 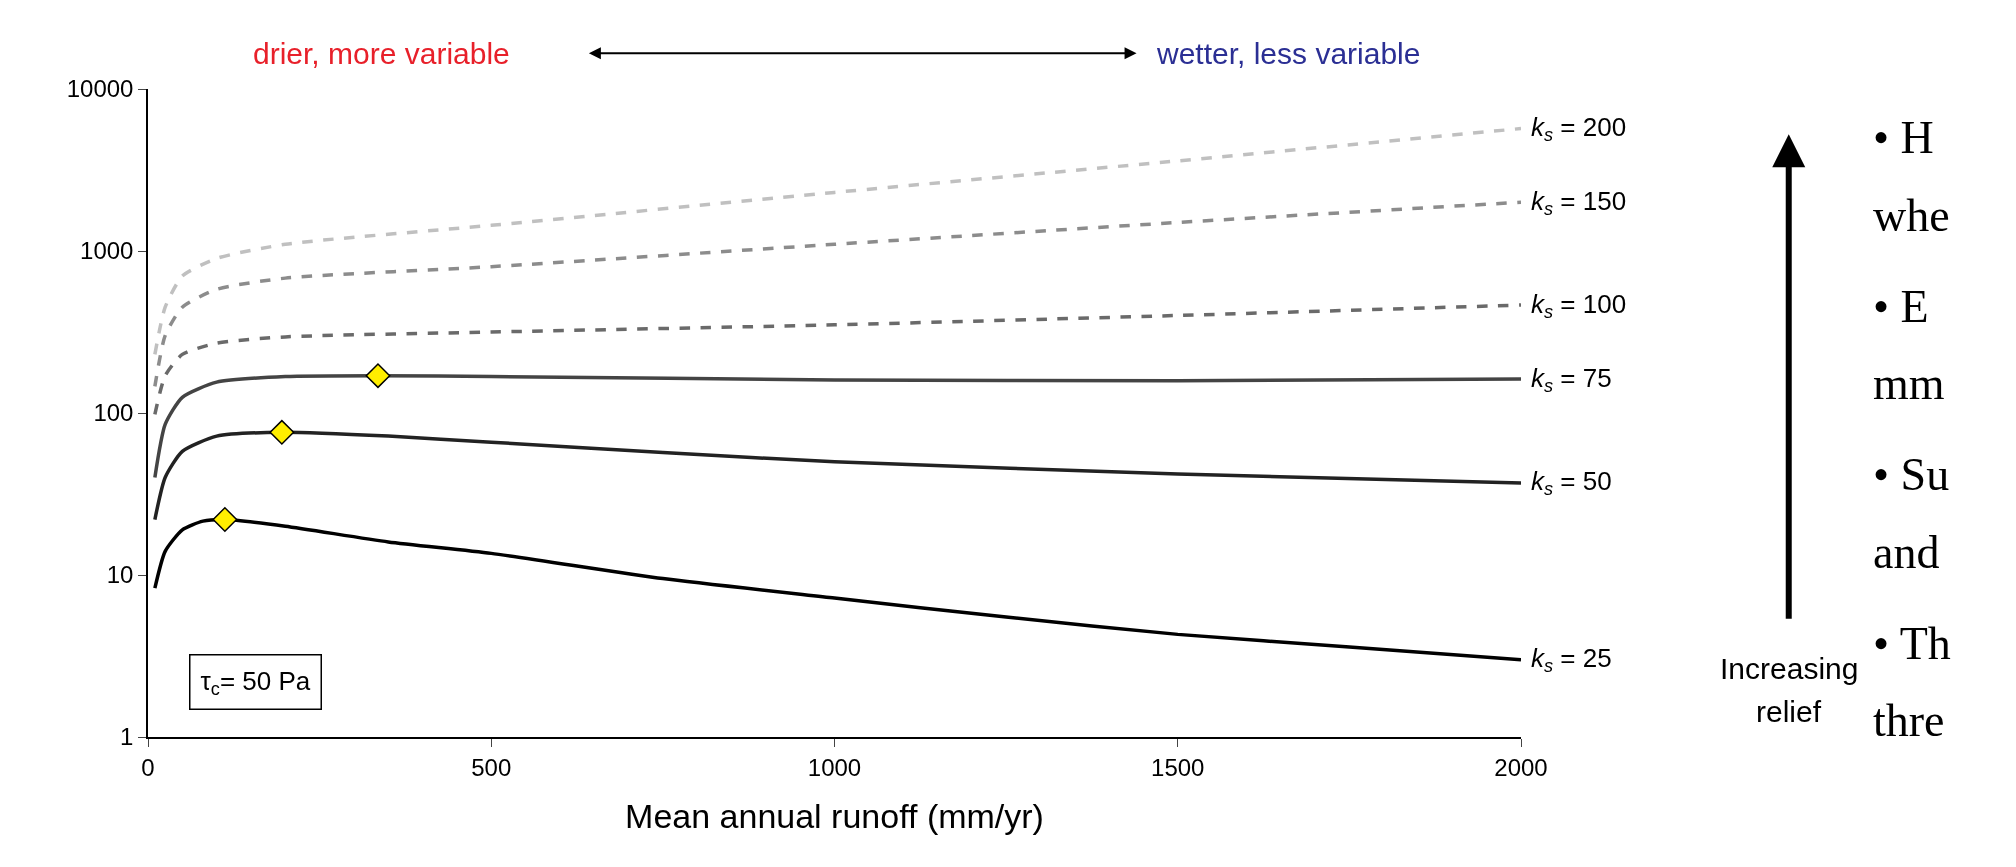 What do you see at coordinates (1288, 53) in the screenshot?
I see `text: wetter, less variable` at bounding box center [1288, 53].